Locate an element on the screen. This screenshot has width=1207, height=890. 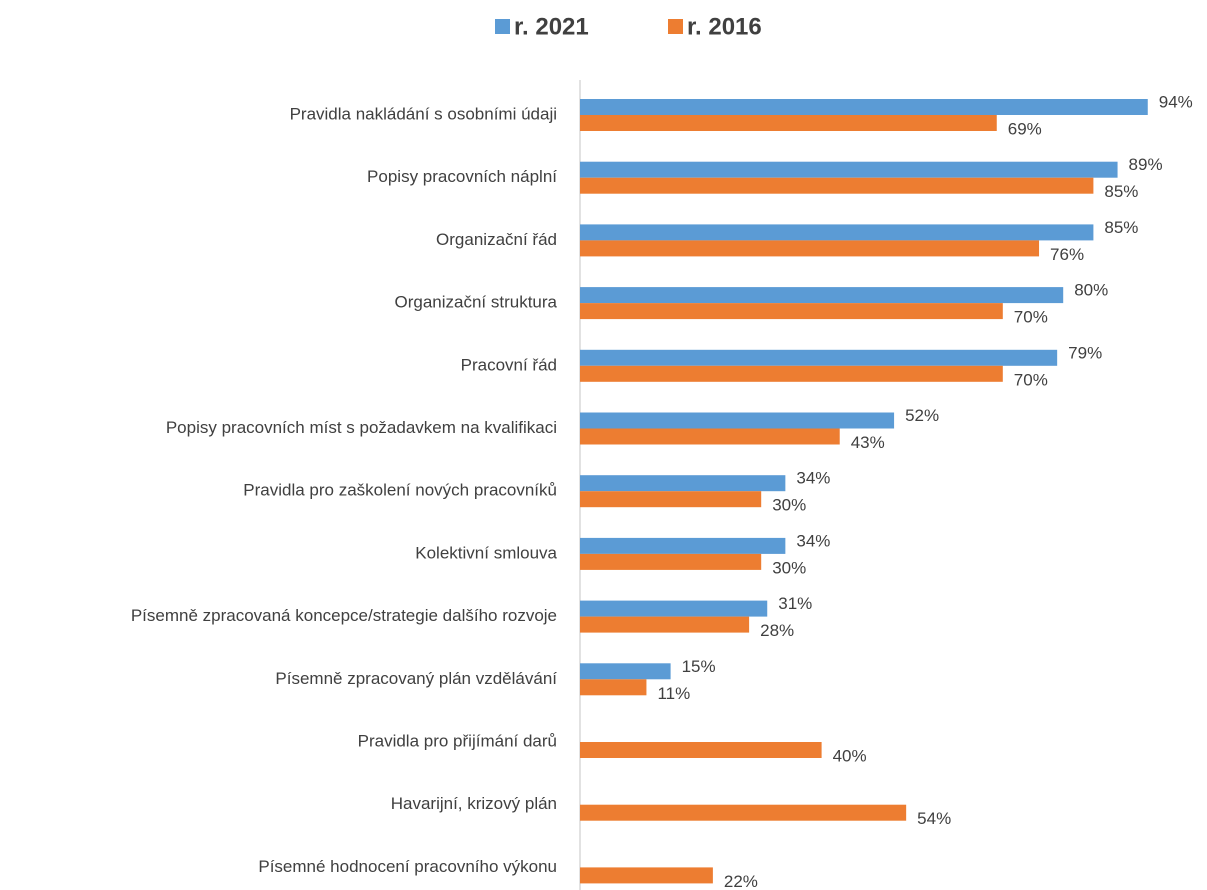
category-label: Popisy pracovních náplní is located at coordinates (462, 176).